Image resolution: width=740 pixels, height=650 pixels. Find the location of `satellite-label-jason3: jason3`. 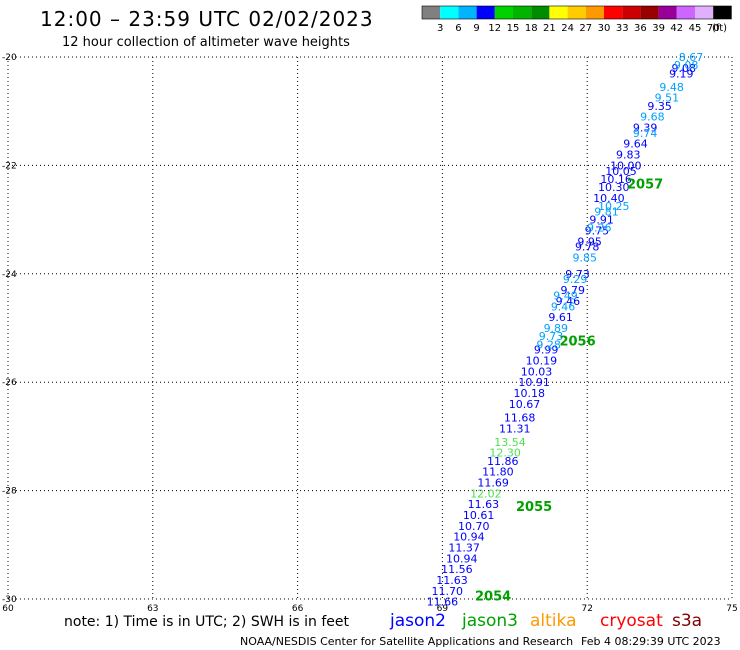

satellite-label-jason3: jason3 is located at coordinates (489, 621).